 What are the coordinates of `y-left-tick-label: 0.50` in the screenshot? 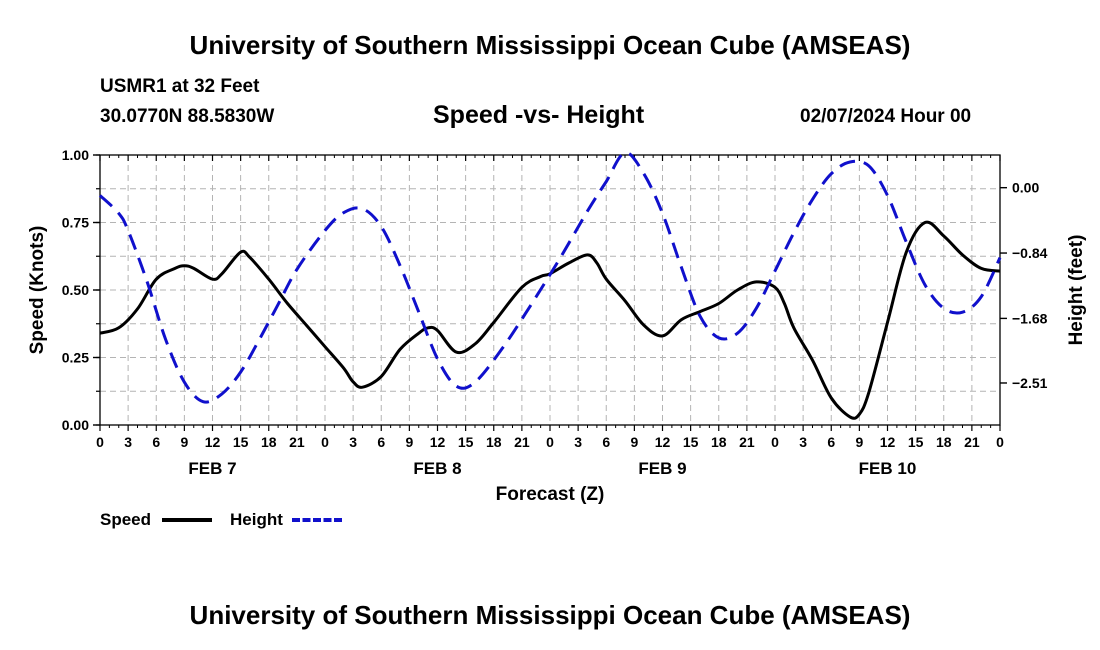 It's located at (75, 290).